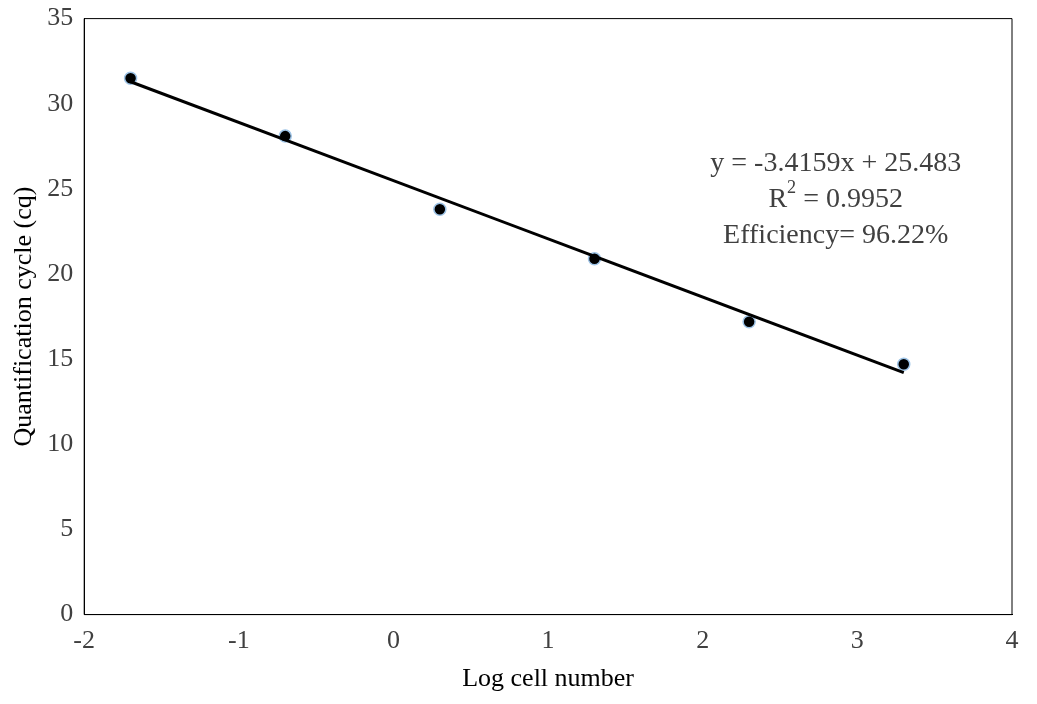 The width and height of the screenshot is (1037, 704). Describe the element at coordinates (239, 640) in the screenshot. I see `x-tick-label: -1` at that location.